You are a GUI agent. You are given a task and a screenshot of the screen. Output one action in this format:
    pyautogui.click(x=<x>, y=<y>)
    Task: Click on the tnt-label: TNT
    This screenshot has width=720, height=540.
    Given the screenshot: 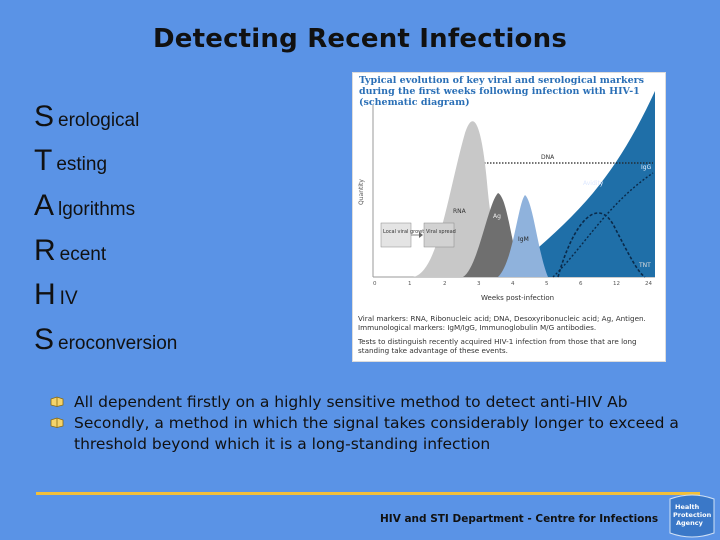 What is the action you would take?
    pyautogui.click(x=644, y=265)
    